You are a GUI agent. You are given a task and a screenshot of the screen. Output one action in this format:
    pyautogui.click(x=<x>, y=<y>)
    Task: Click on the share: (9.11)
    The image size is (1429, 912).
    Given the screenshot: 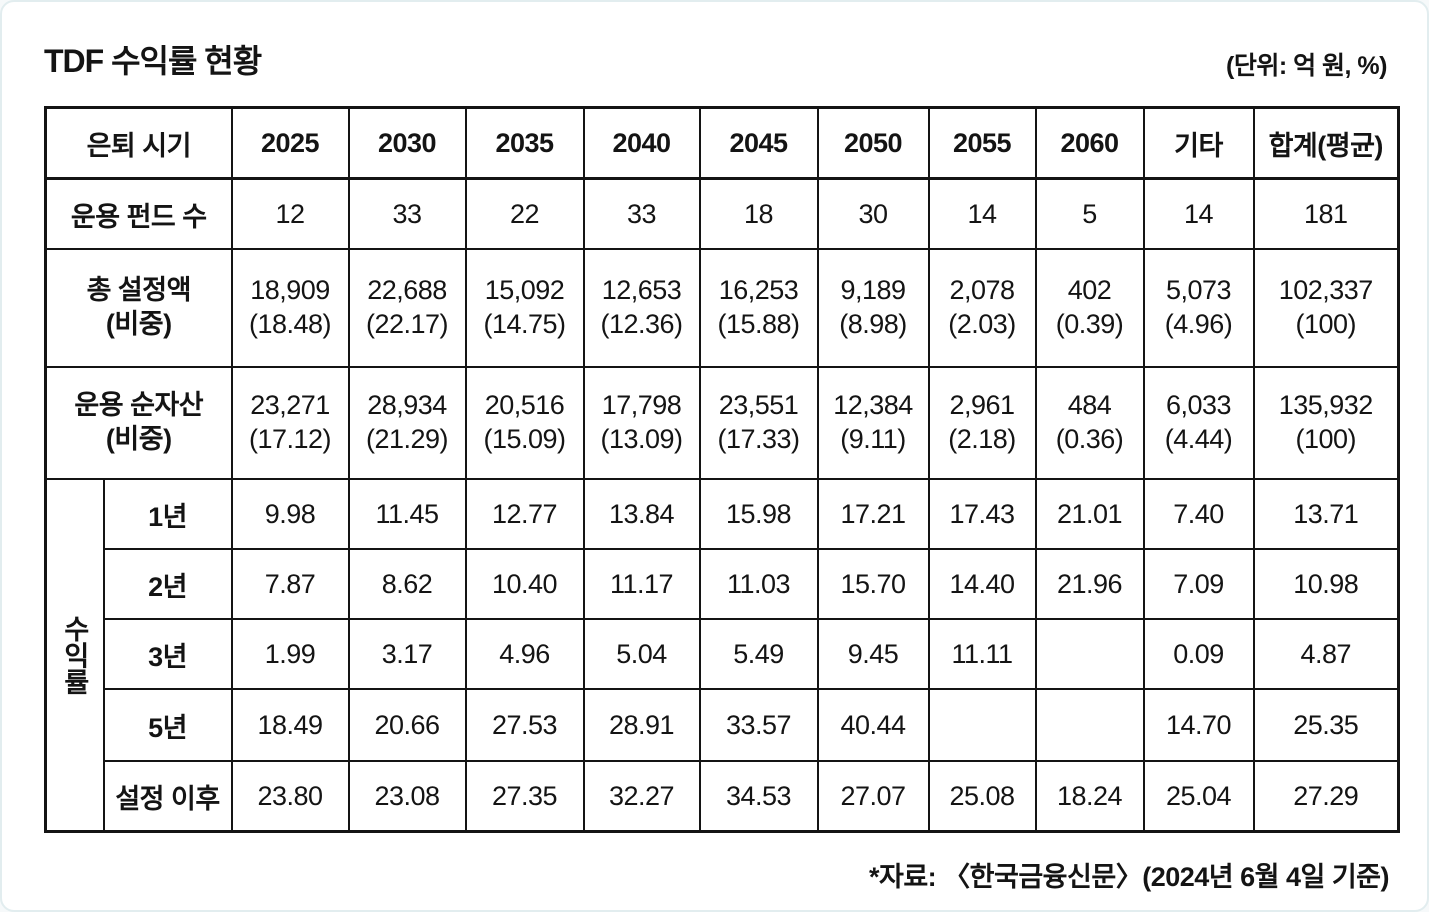 What is the action you would take?
    pyautogui.click(x=873, y=439)
    